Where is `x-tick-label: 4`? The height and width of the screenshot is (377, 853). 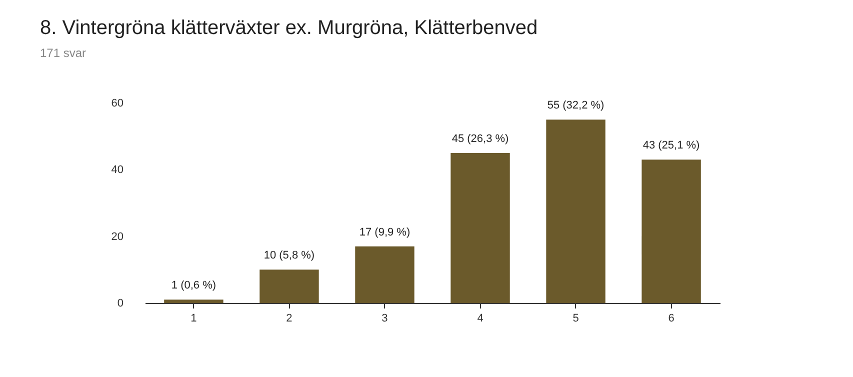 x-tick-label: 4 is located at coordinates (480, 318).